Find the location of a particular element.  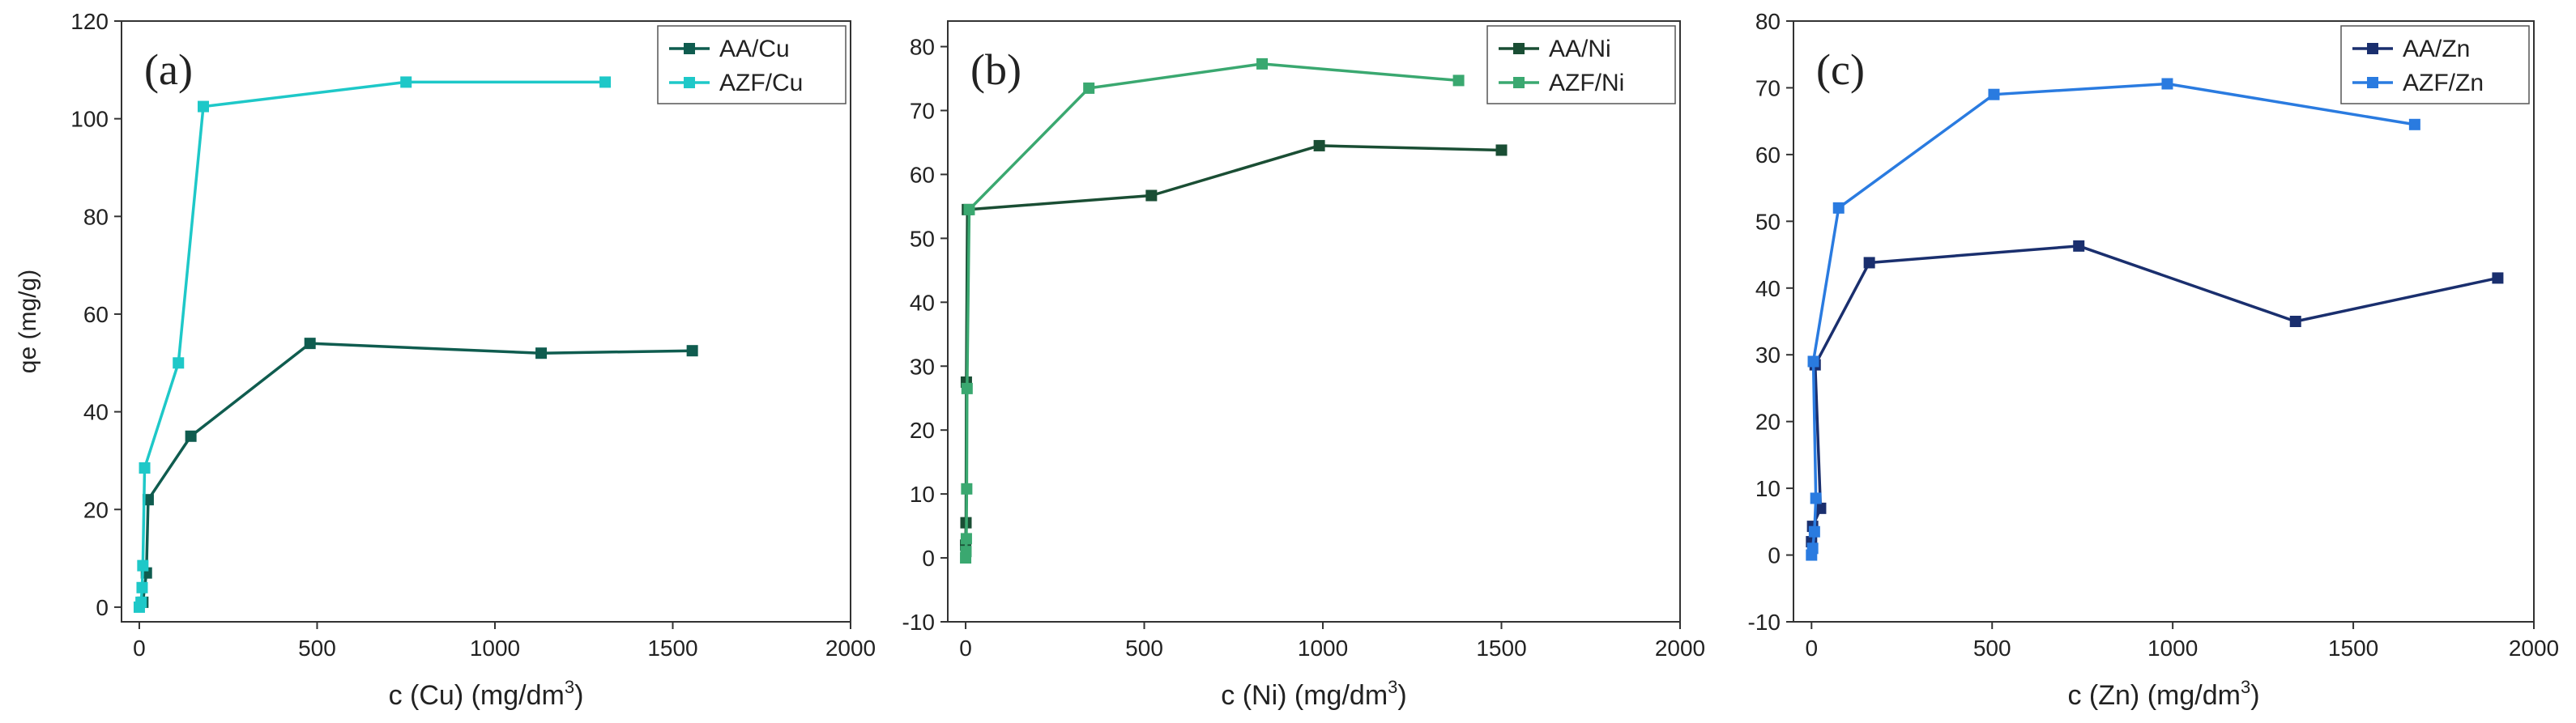

panel-label: (a) is located at coordinates (168, 69).